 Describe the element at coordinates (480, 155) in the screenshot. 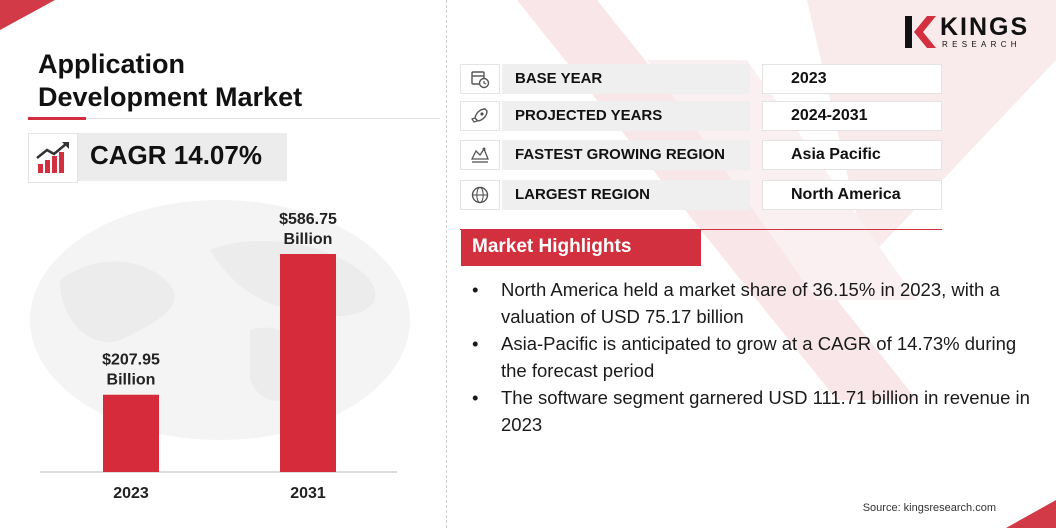

I see `map-region-icon` at that location.